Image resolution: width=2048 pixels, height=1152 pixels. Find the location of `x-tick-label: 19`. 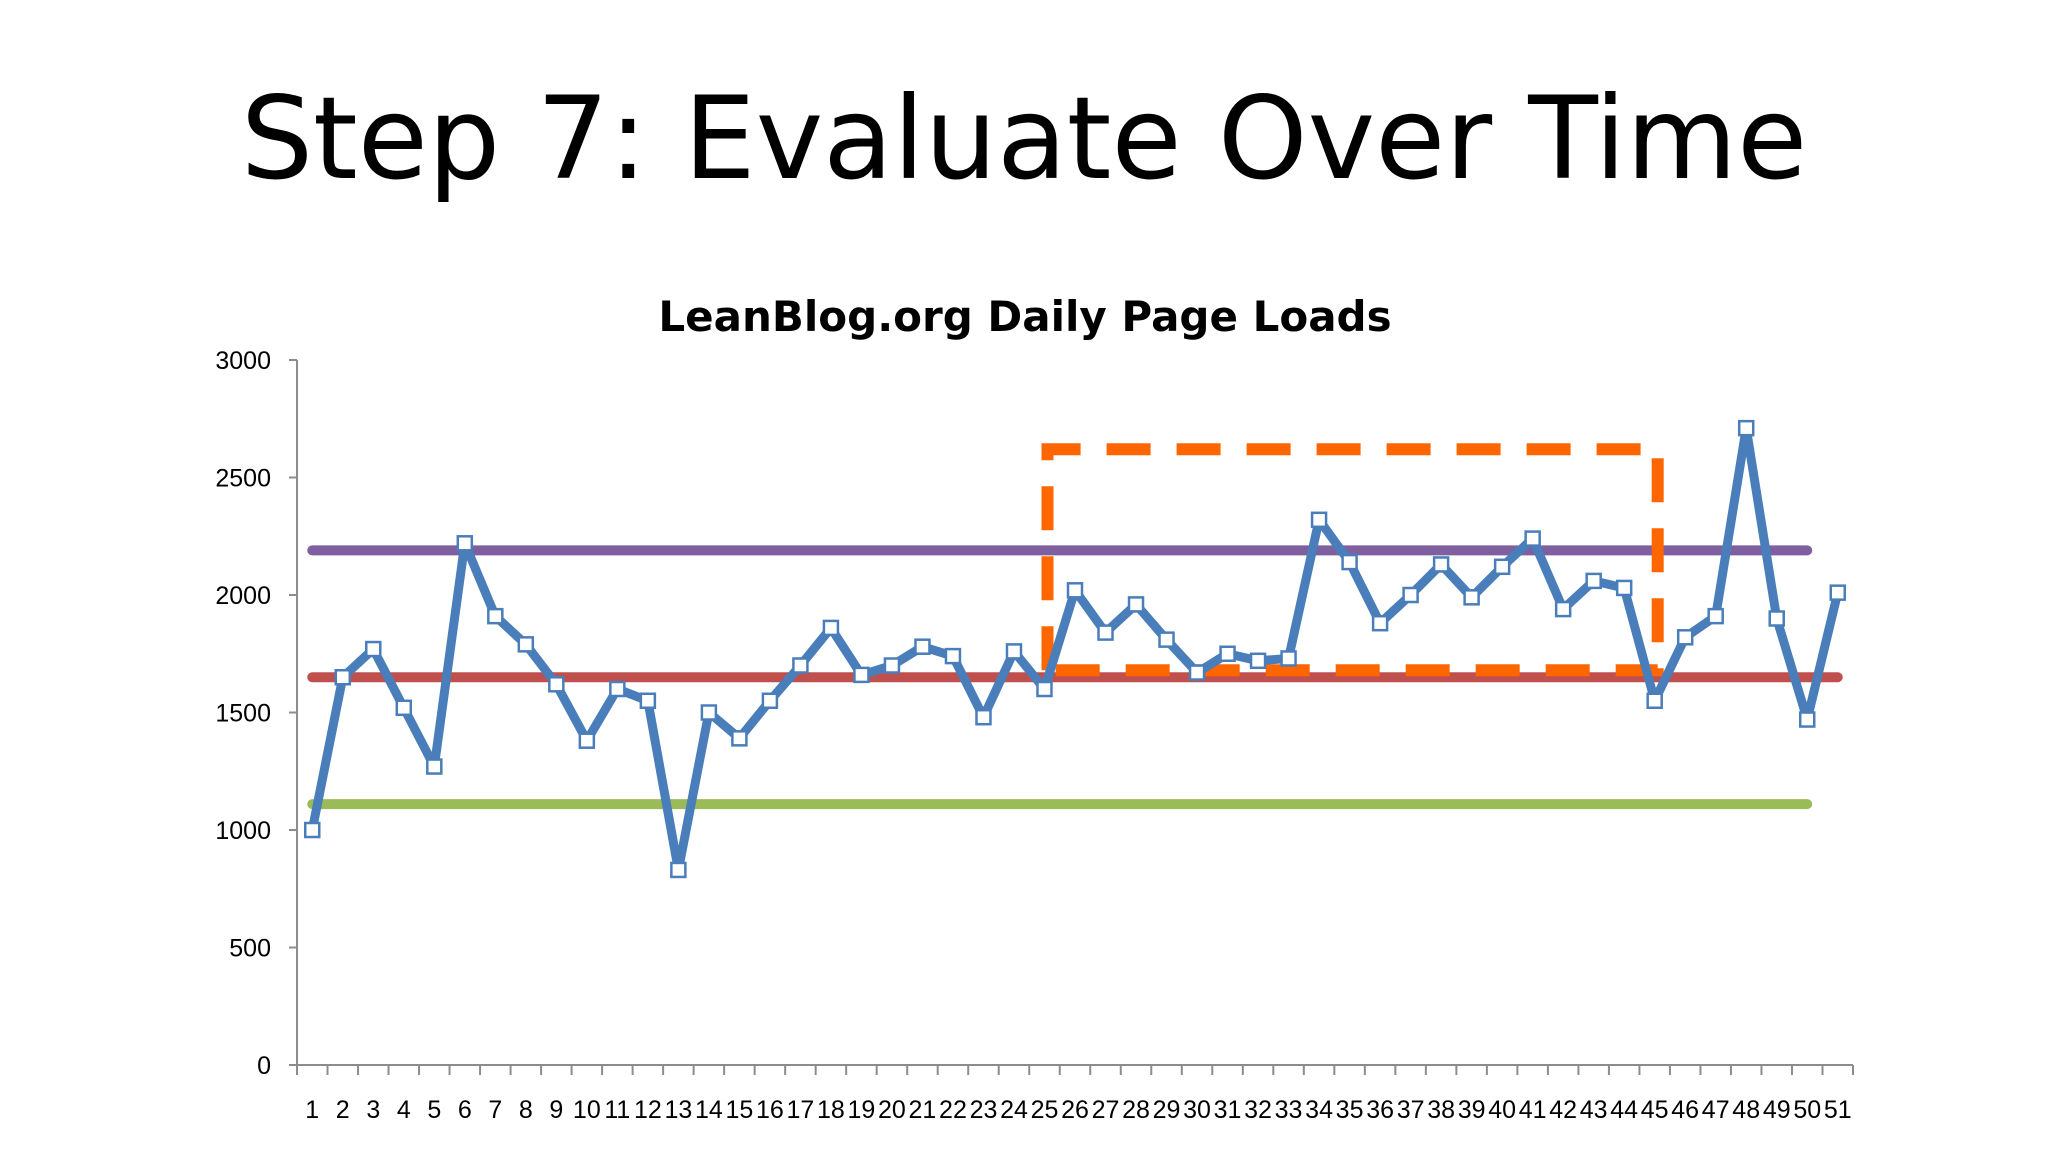

x-tick-label: 19 is located at coordinates (862, 1110).